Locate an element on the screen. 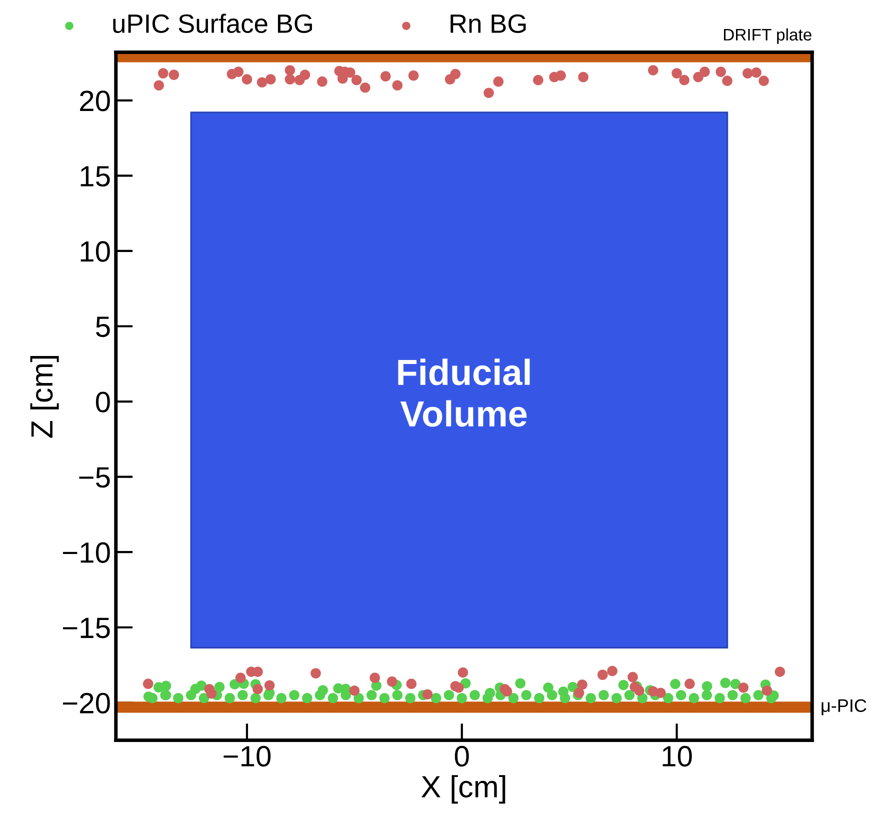 Image resolution: width=878 pixels, height=829 pixels. x-tick-label: −10 is located at coordinates (247, 756).